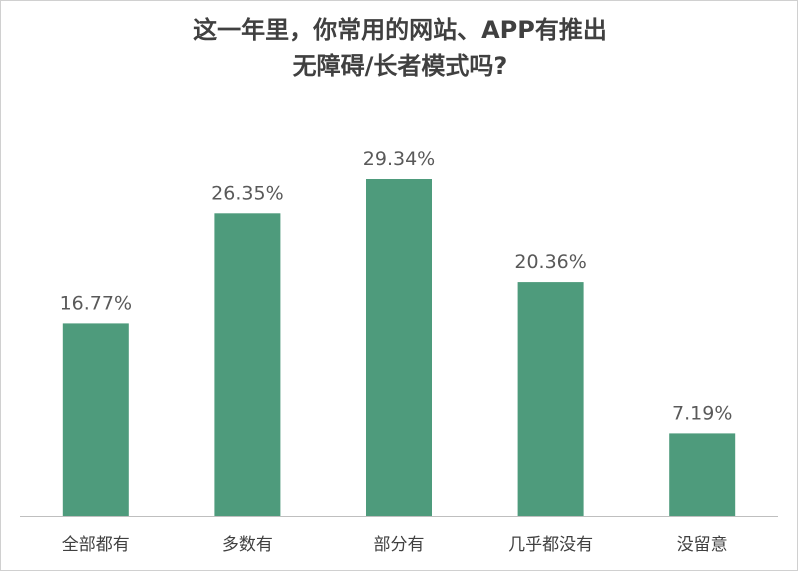 Image resolution: width=800 pixels, height=573 pixels. Describe the element at coordinates (400, 48) in the screenshot. I see `chart-title: 这一年里，你常用的网站、APP有推出 无障碍/长者模式吗?` at that location.